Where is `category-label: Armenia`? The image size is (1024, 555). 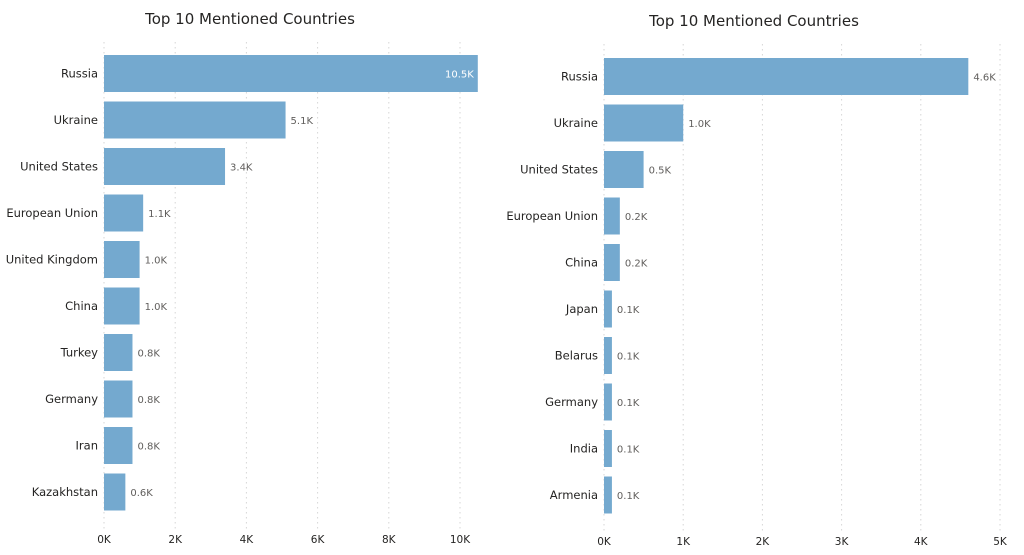 category-label: Armenia is located at coordinates (574, 495).